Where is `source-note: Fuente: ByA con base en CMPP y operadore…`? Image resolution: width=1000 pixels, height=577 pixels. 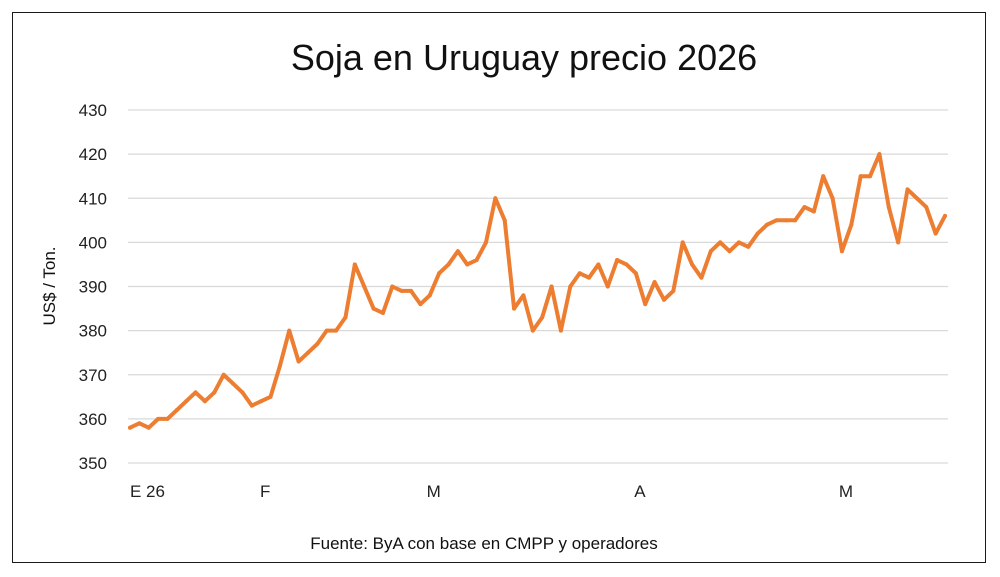 source-note: Fuente: ByA con base en CMPP y operadore… is located at coordinates (483, 543).